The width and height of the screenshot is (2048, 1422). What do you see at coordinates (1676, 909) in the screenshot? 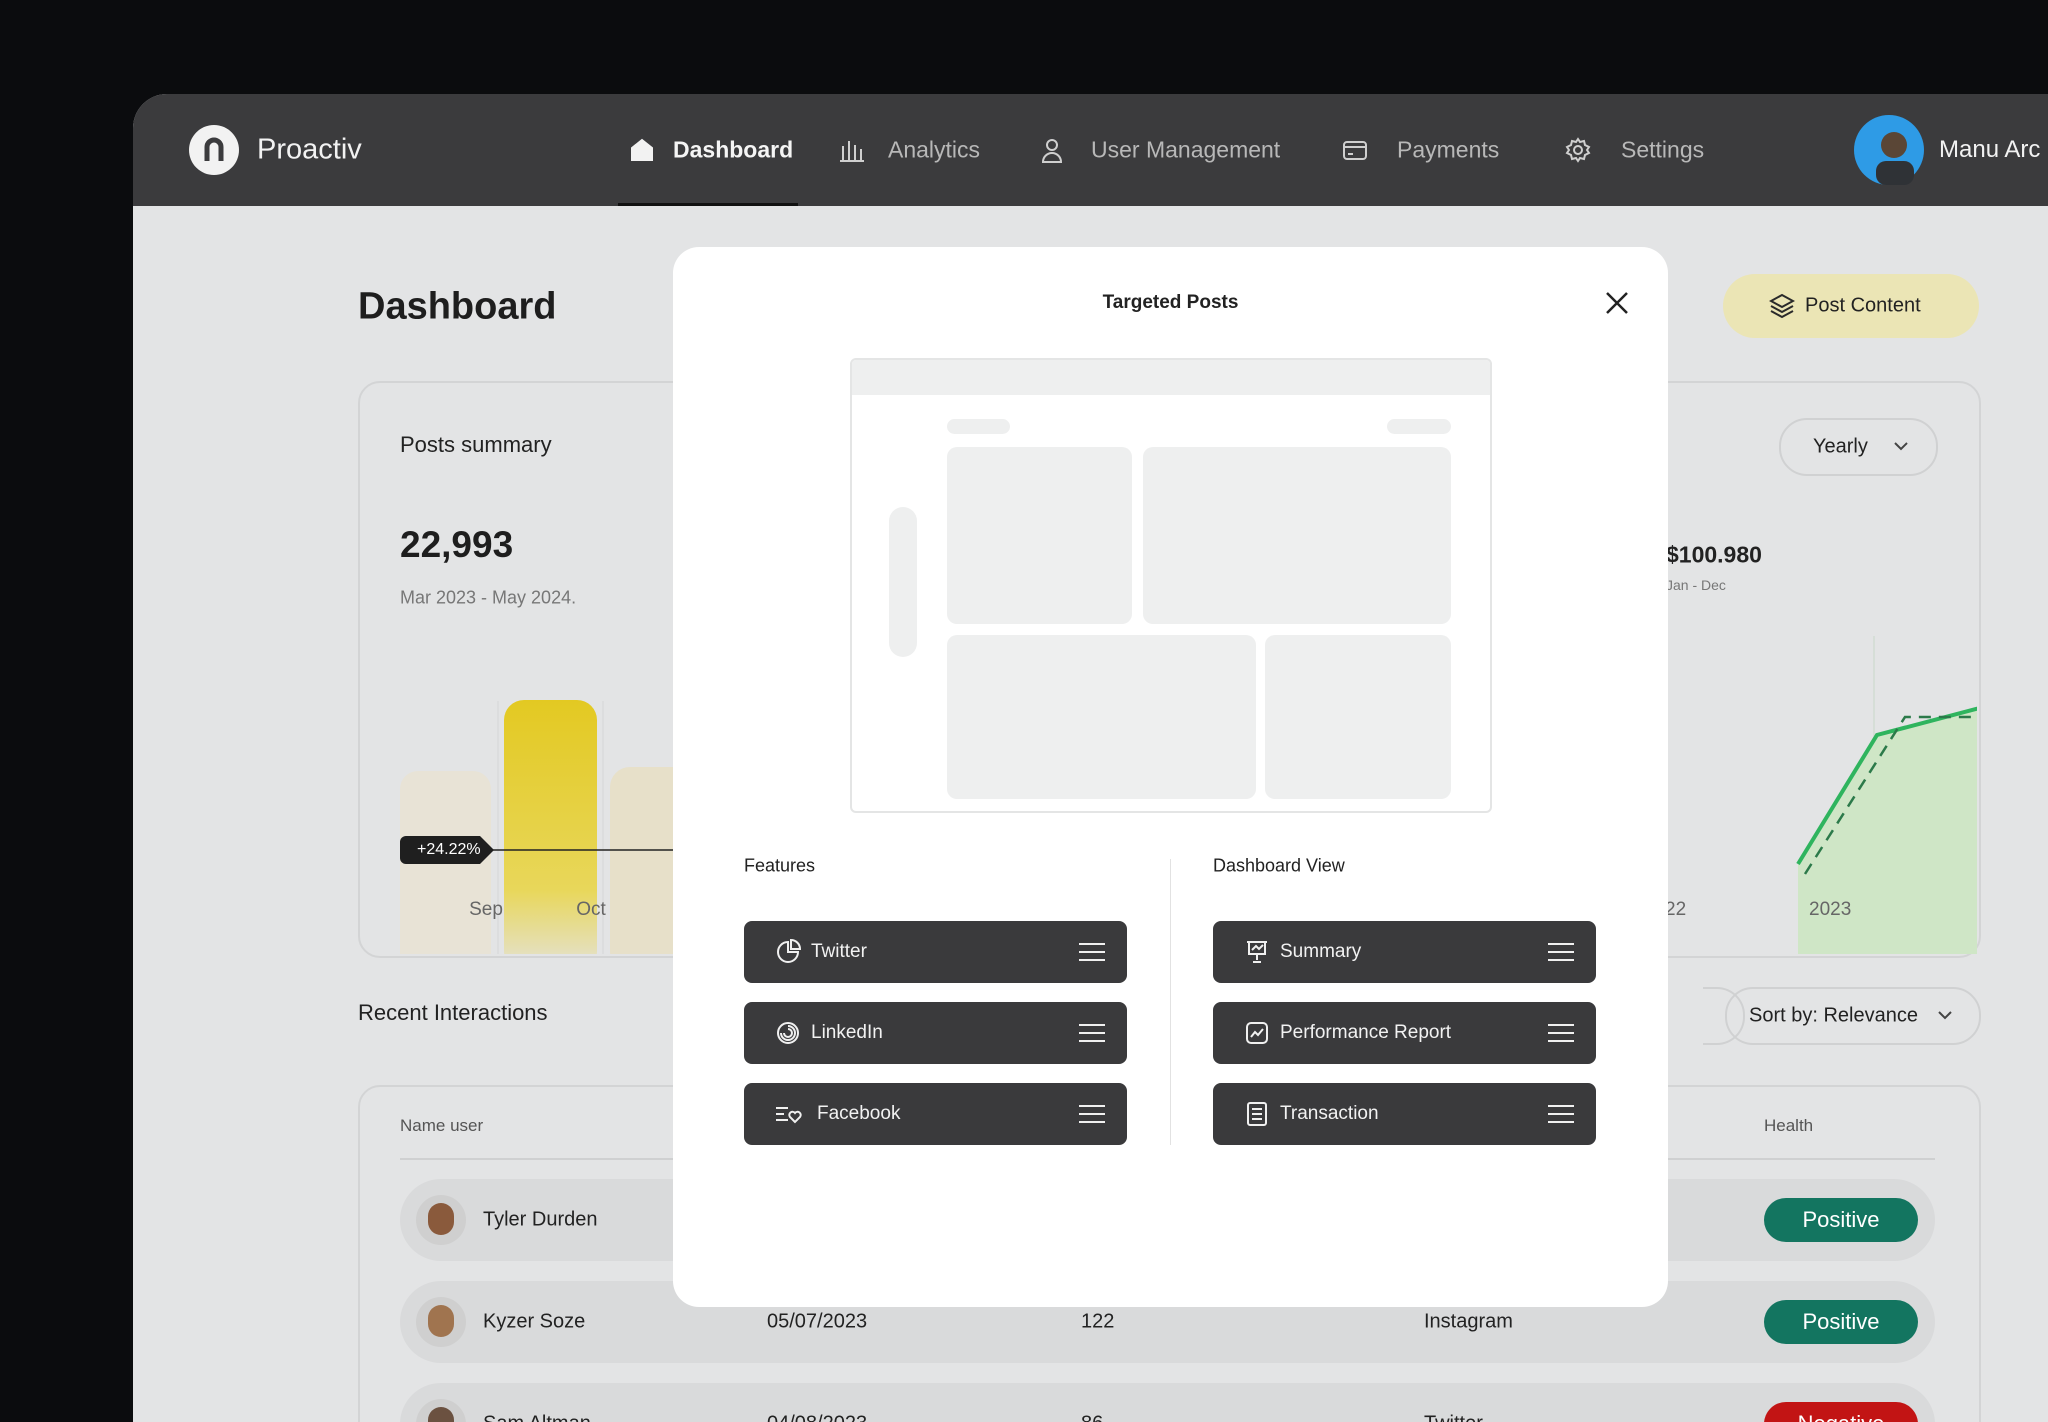
I see `x-axis-label: 22` at bounding box center [1676, 909].